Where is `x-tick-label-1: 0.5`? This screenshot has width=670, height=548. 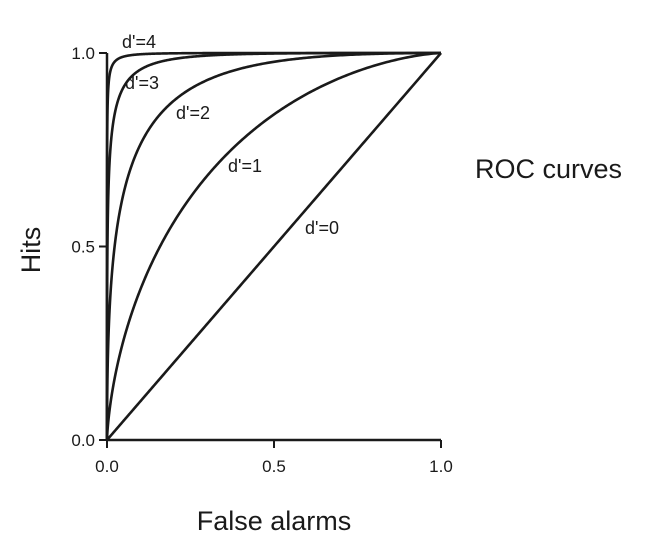
x-tick-label-1: 0.5 is located at coordinates (274, 466).